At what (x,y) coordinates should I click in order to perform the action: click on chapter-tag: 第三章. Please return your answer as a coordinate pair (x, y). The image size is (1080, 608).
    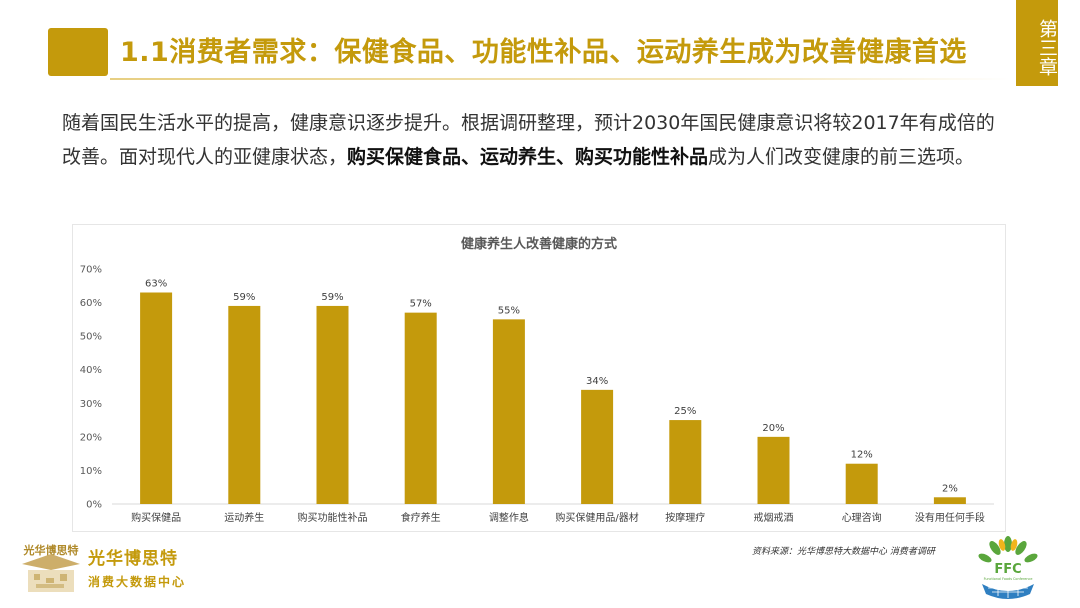
    Looking at the image, I should click on (1037, 43).